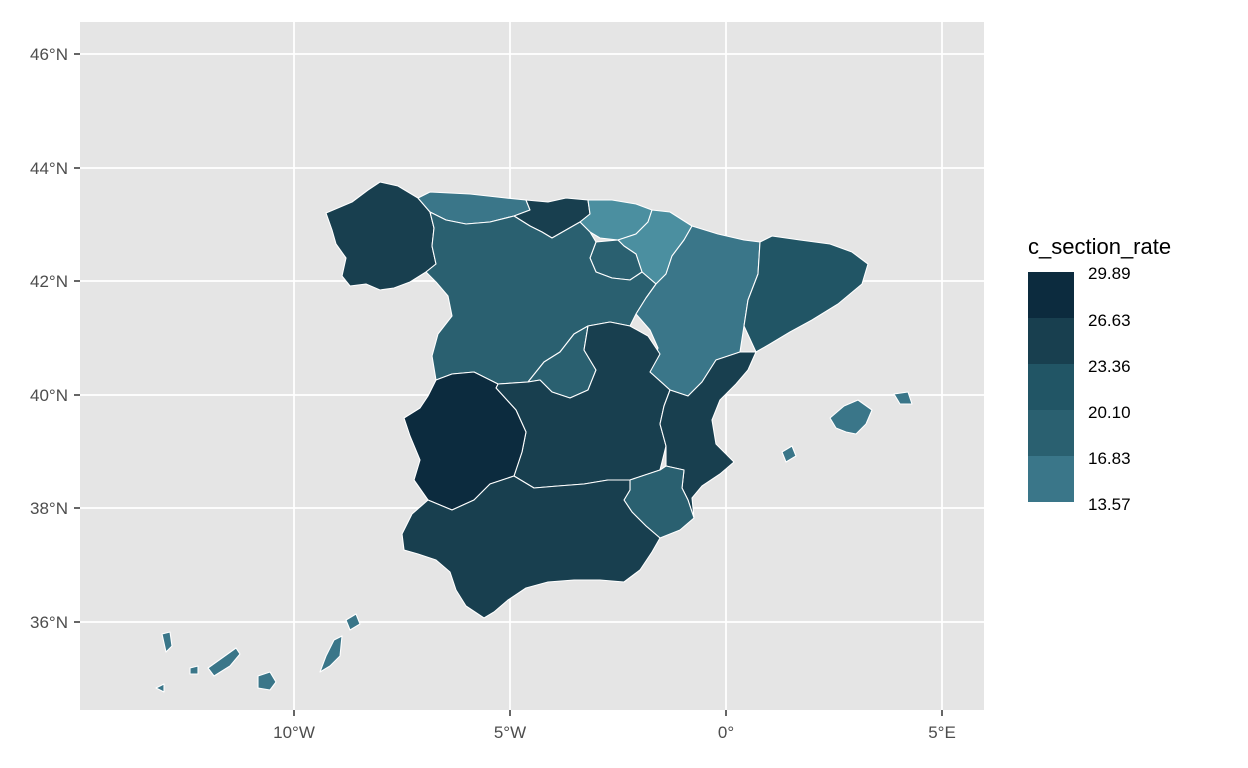 This screenshot has width=1248, height=768. I want to click on region-andalusia, so click(531, 547).